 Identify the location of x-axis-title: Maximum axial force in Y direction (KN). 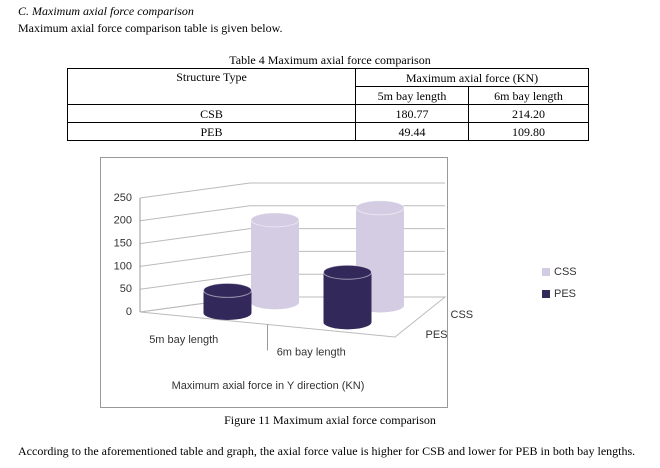
(268, 386).